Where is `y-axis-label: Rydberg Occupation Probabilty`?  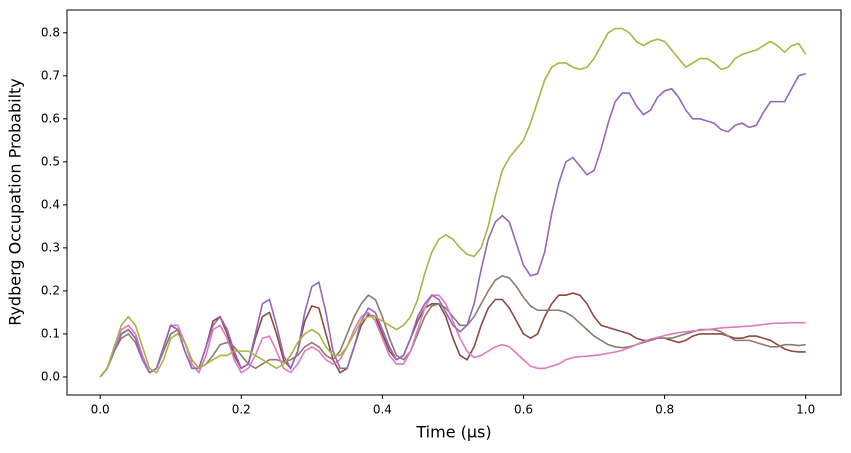
y-axis-label: Rydberg Occupation Probabilty is located at coordinates (15, 202).